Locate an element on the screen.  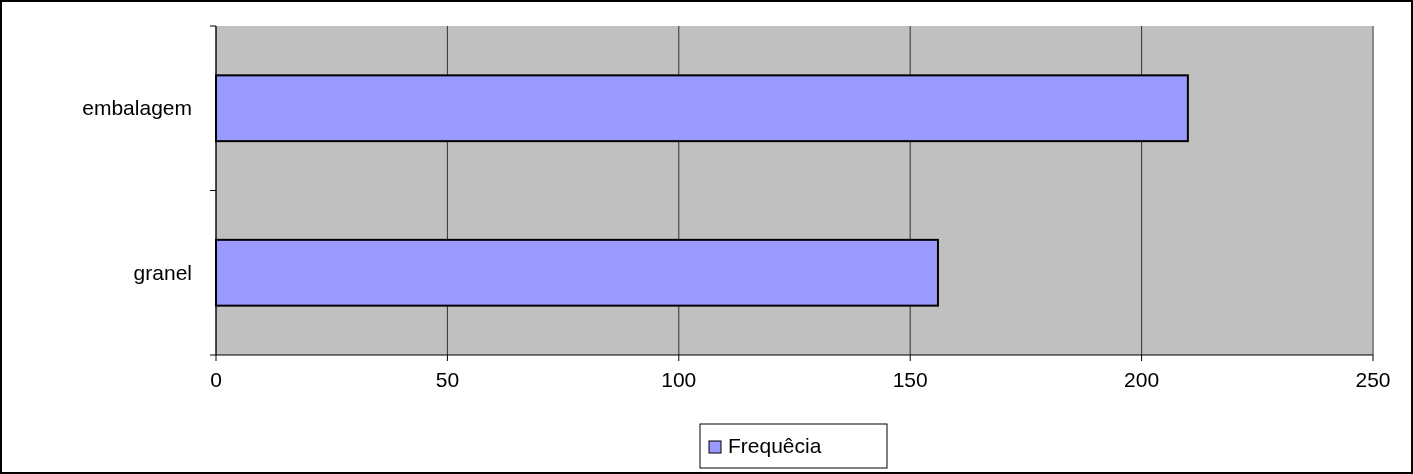
x-tick-label: 150 is located at coordinates (910, 379).